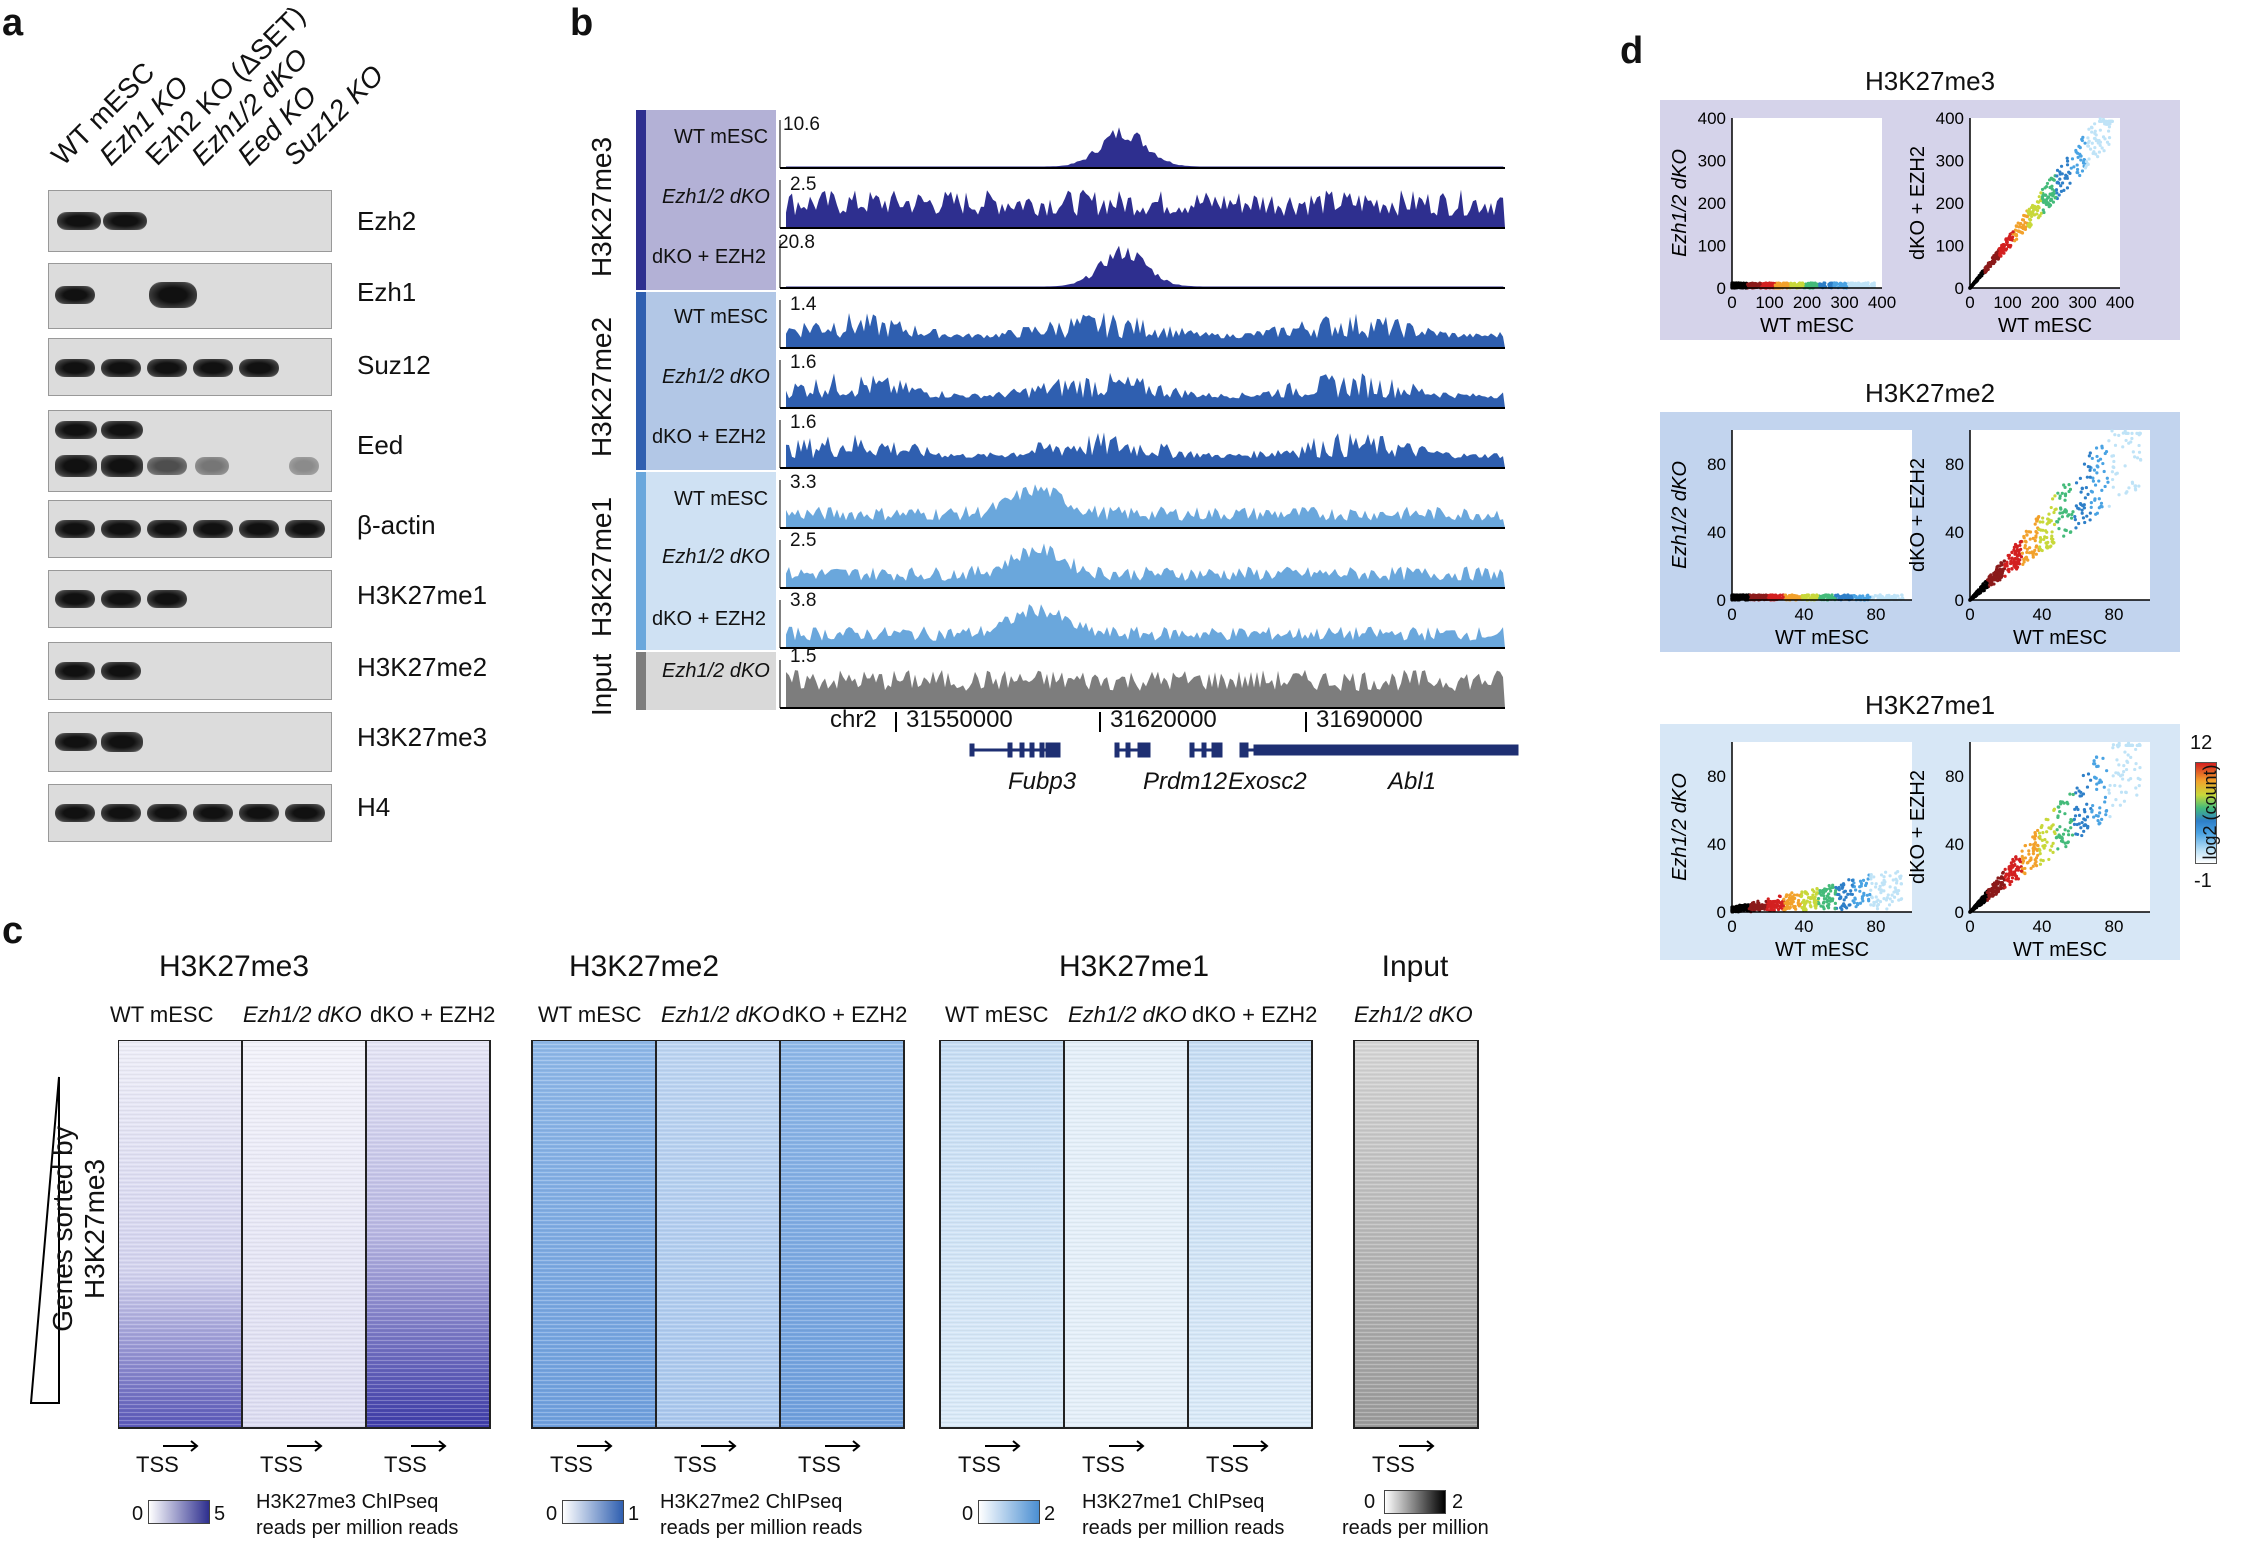 Image resolution: width=2249 pixels, height=1547 pixels. Describe the element at coordinates (1134, 966) in the screenshot. I see `heatmap-title: H3K27me1` at that location.